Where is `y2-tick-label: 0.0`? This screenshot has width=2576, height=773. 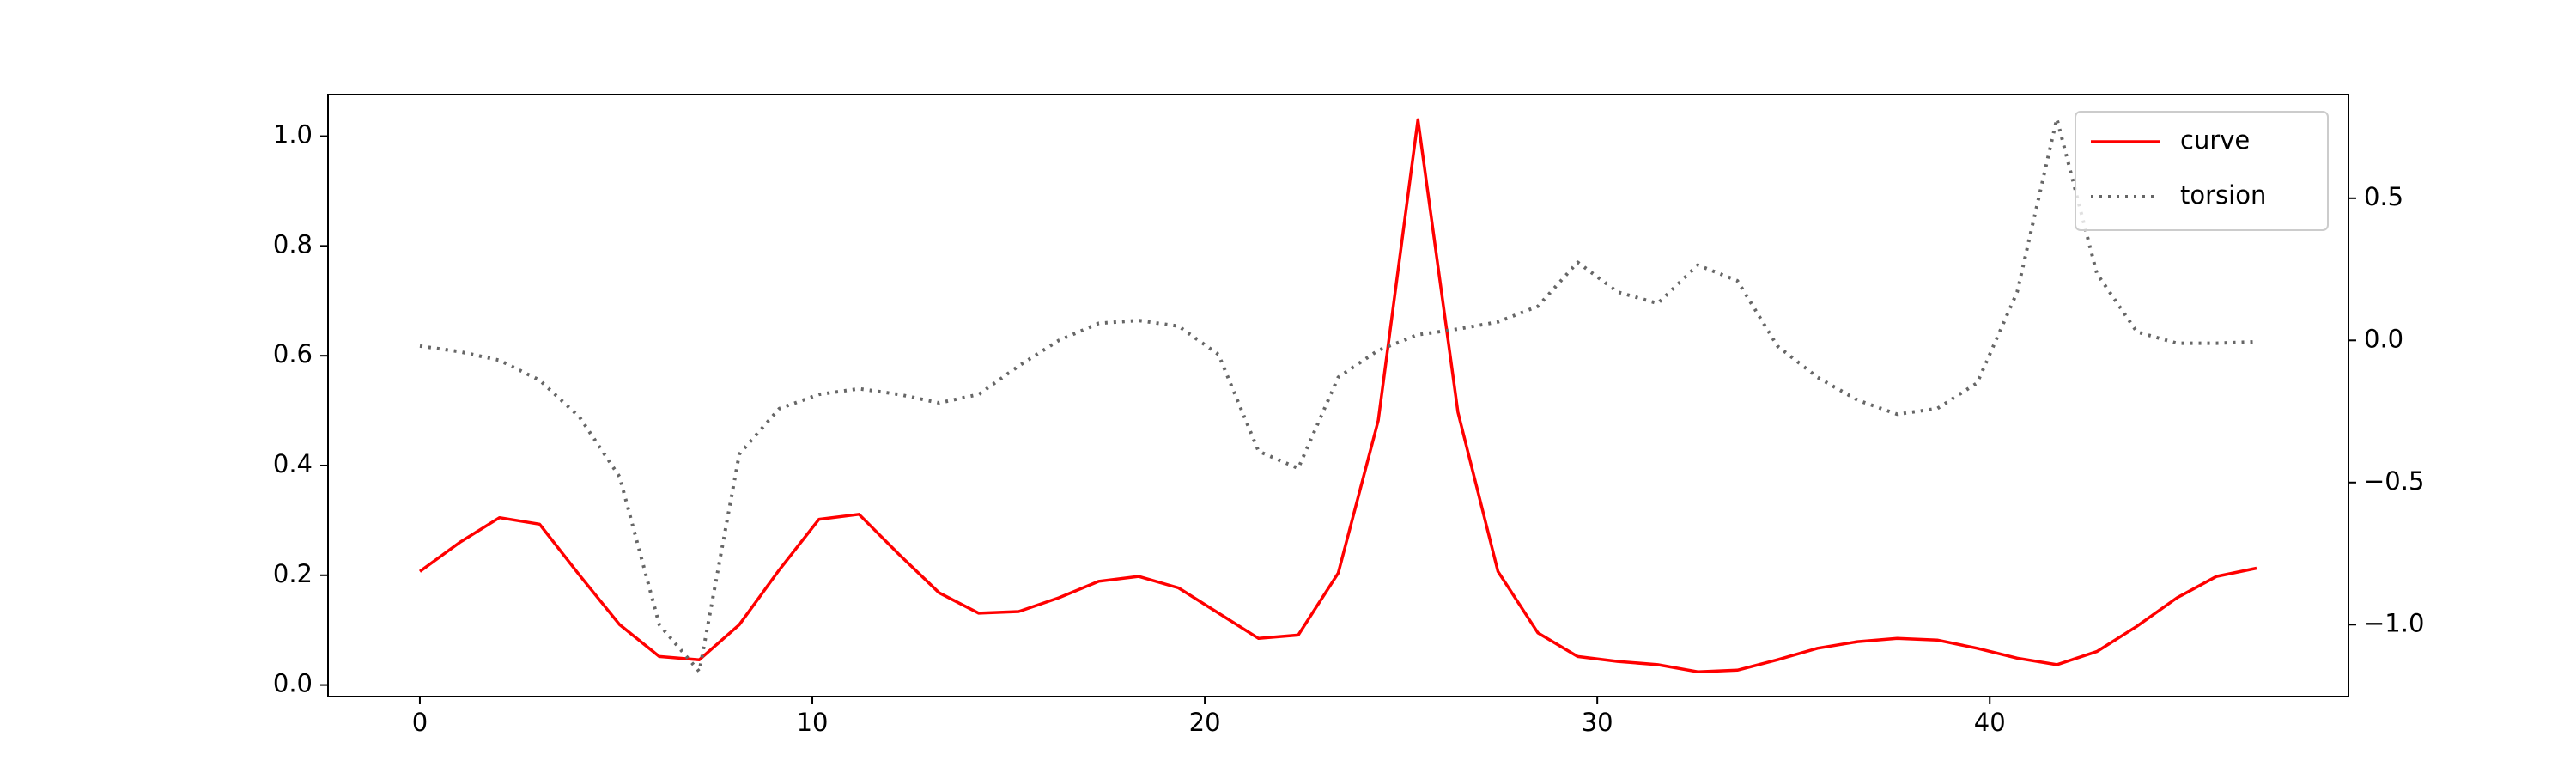
y2-tick-label: 0.0 is located at coordinates (2383, 338).